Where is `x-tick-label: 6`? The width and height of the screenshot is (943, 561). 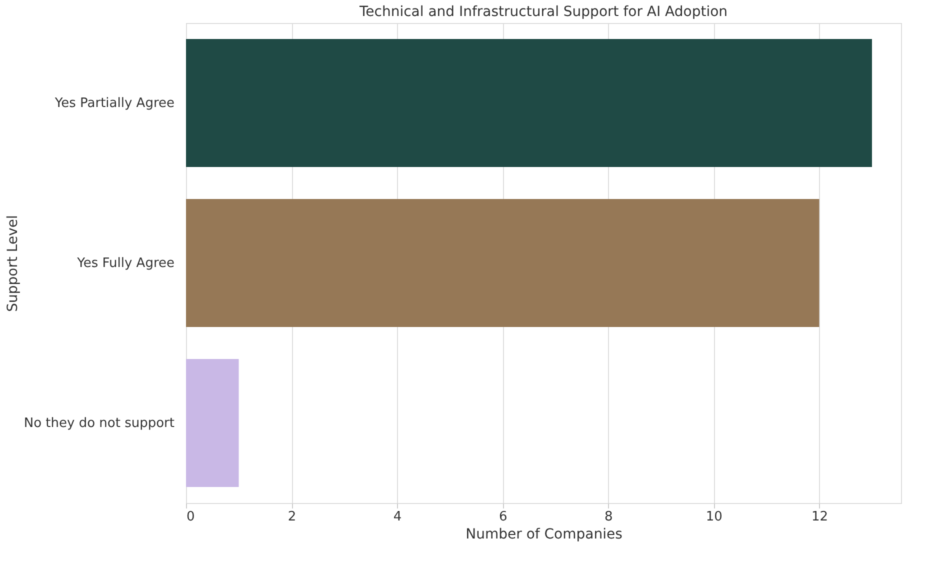
x-tick-label: 6 is located at coordinates (503, 517).